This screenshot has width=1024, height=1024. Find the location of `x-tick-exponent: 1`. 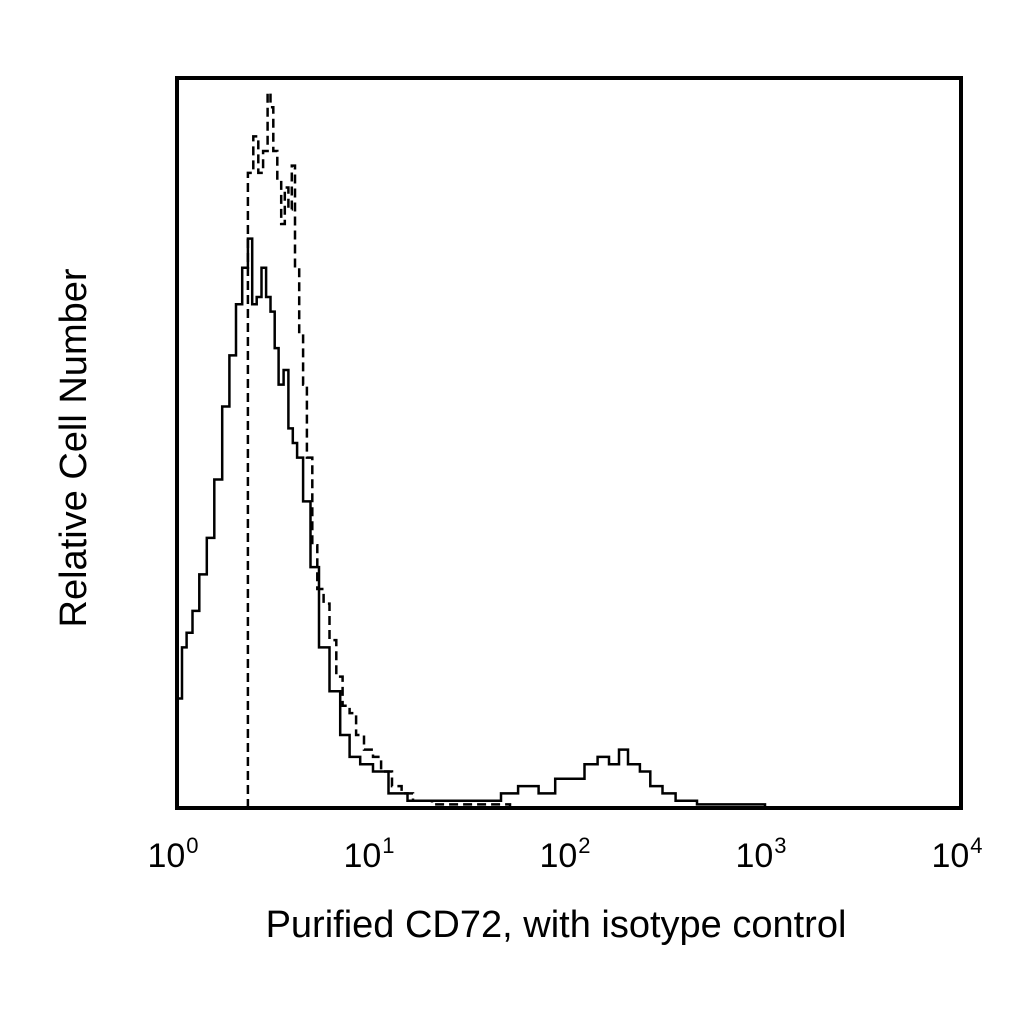

x-tick-exponent: 1 is located at coordinates (388, 845).